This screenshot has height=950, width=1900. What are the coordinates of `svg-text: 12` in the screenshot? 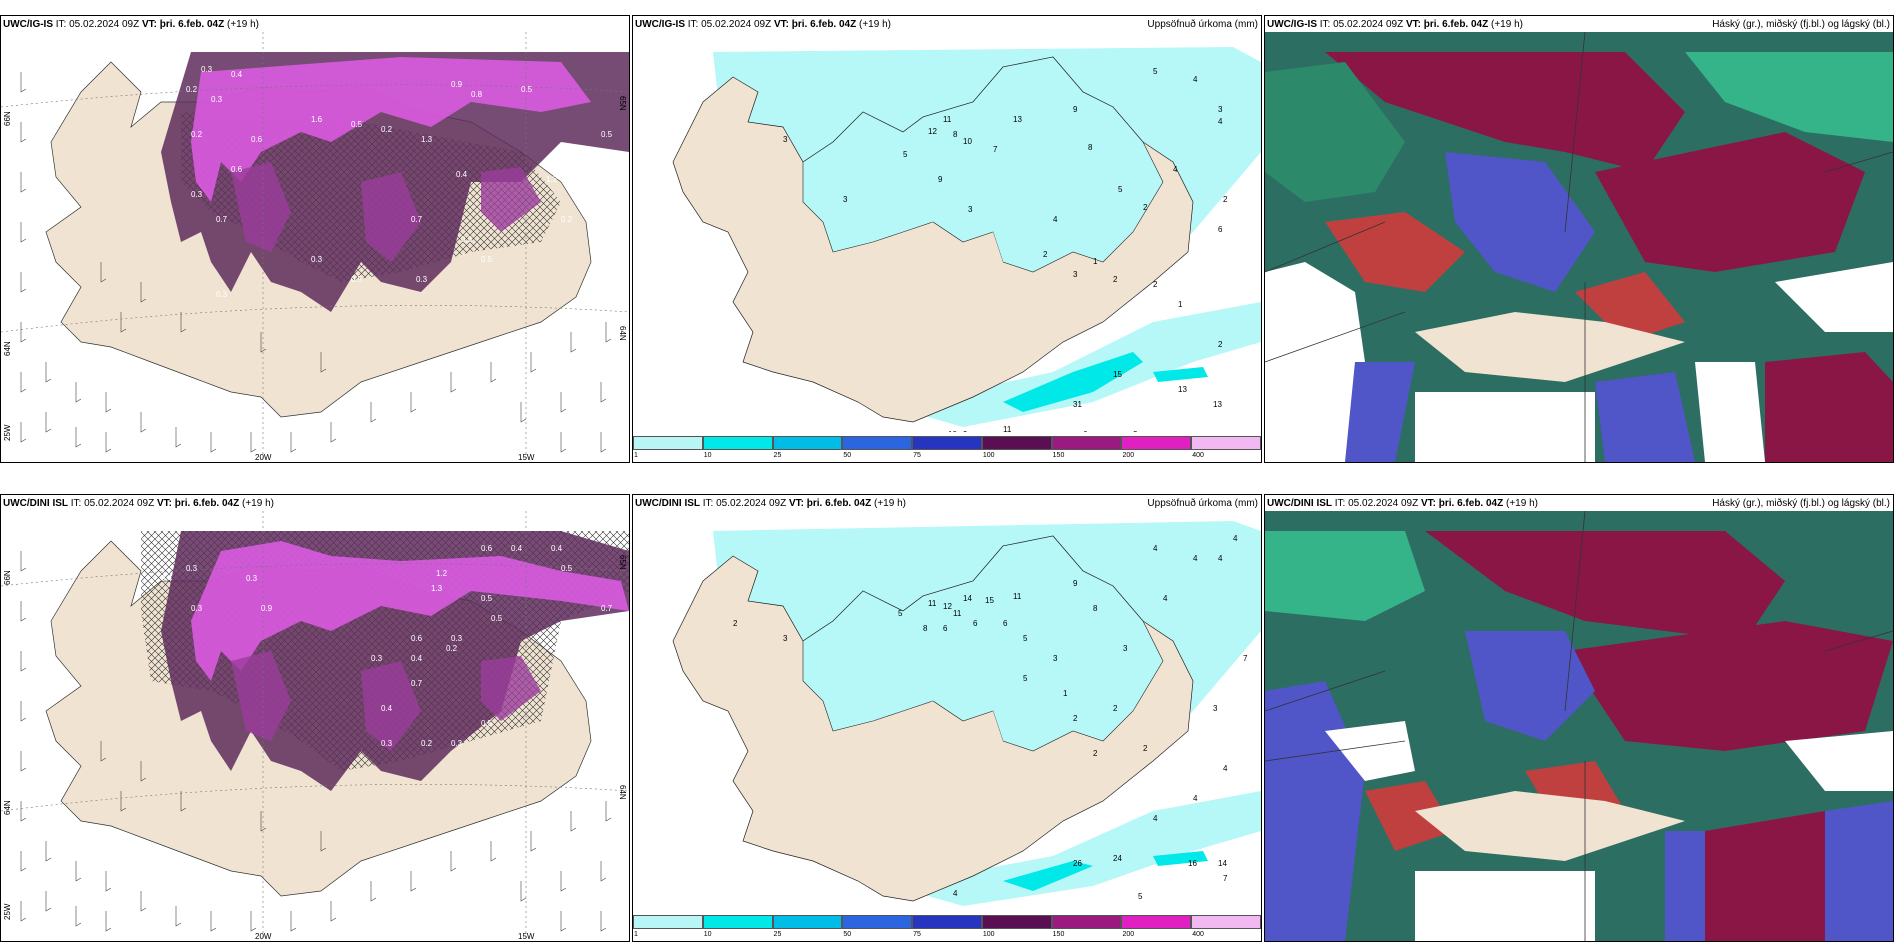 It's located at (947, 606).